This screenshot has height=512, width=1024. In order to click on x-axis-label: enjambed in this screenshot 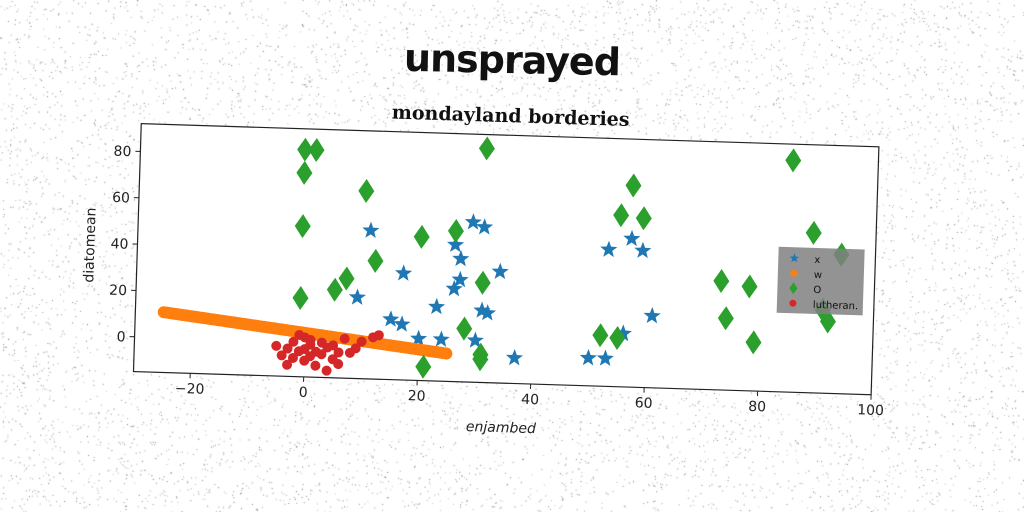, I will do `click(501, 428)`.